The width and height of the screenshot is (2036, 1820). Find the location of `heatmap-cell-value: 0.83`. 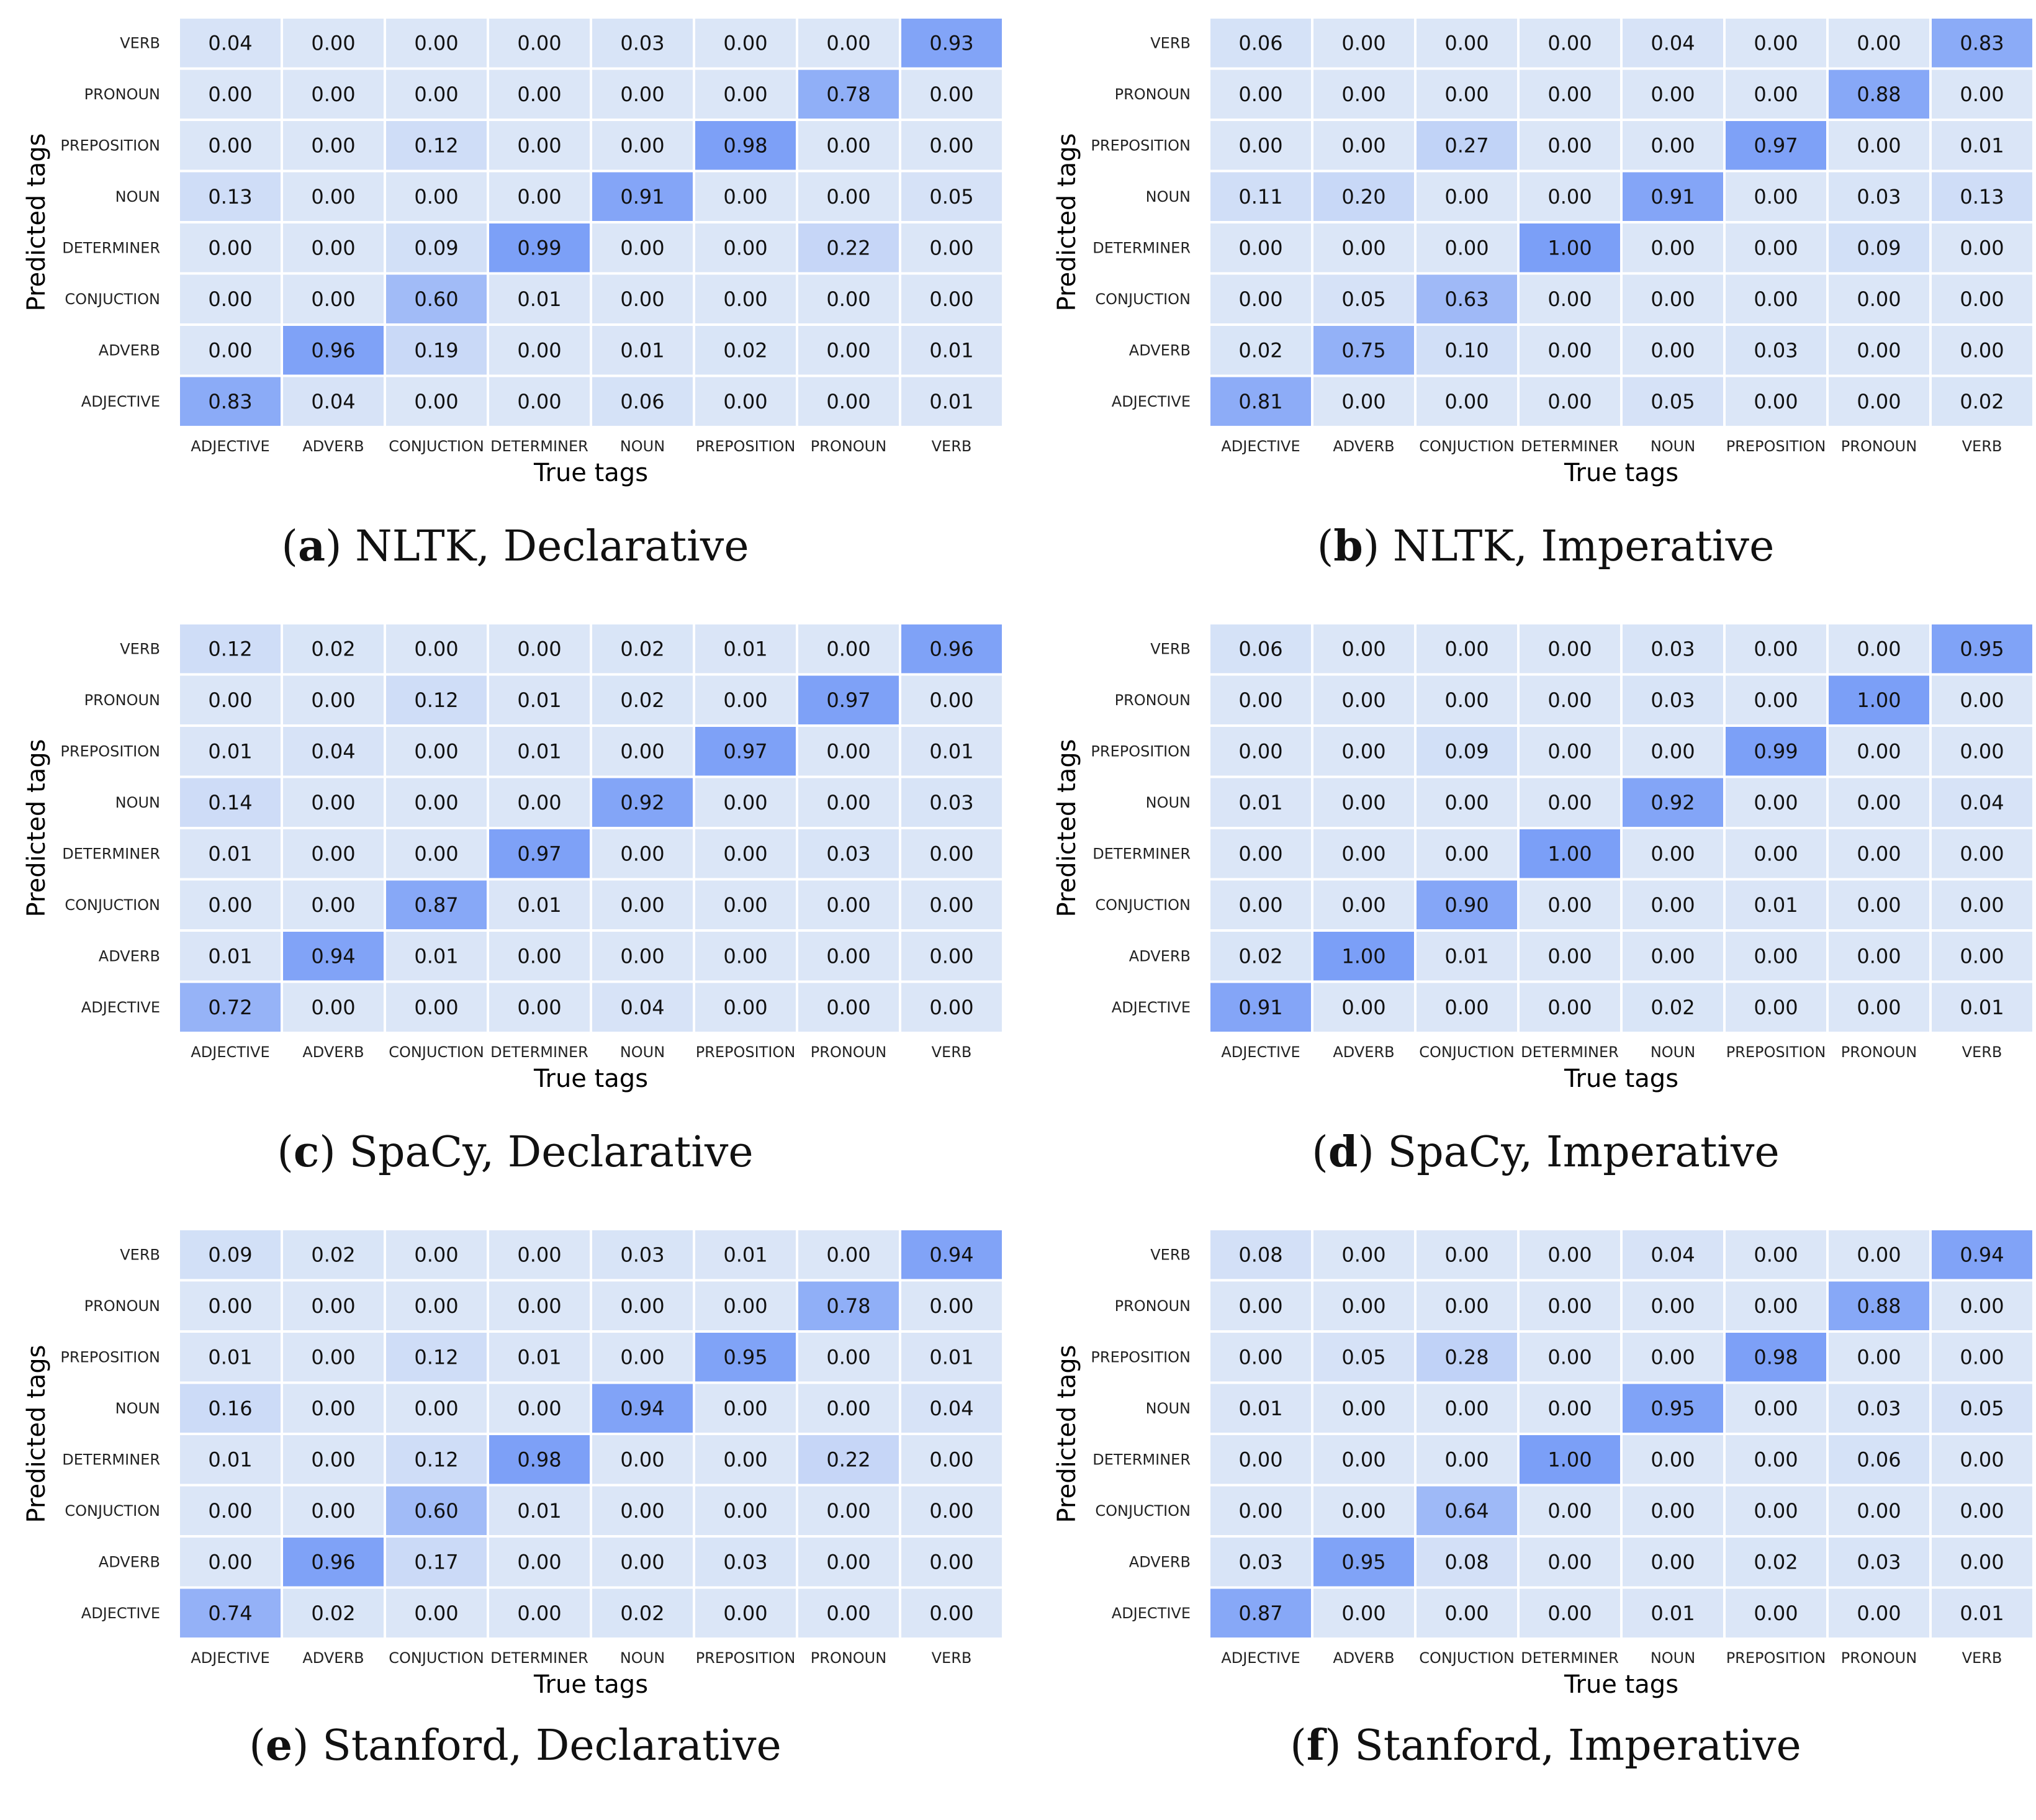

heatmap-cell-value: 0.83 is located at coordinates (230, 401).